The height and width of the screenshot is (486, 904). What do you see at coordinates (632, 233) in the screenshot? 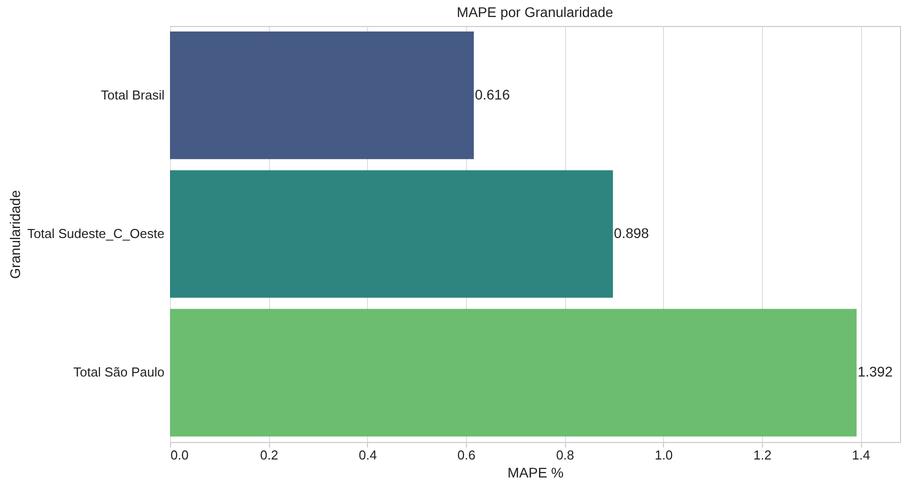
I see `data-label: 0.898` at bounding box center [632, 233].